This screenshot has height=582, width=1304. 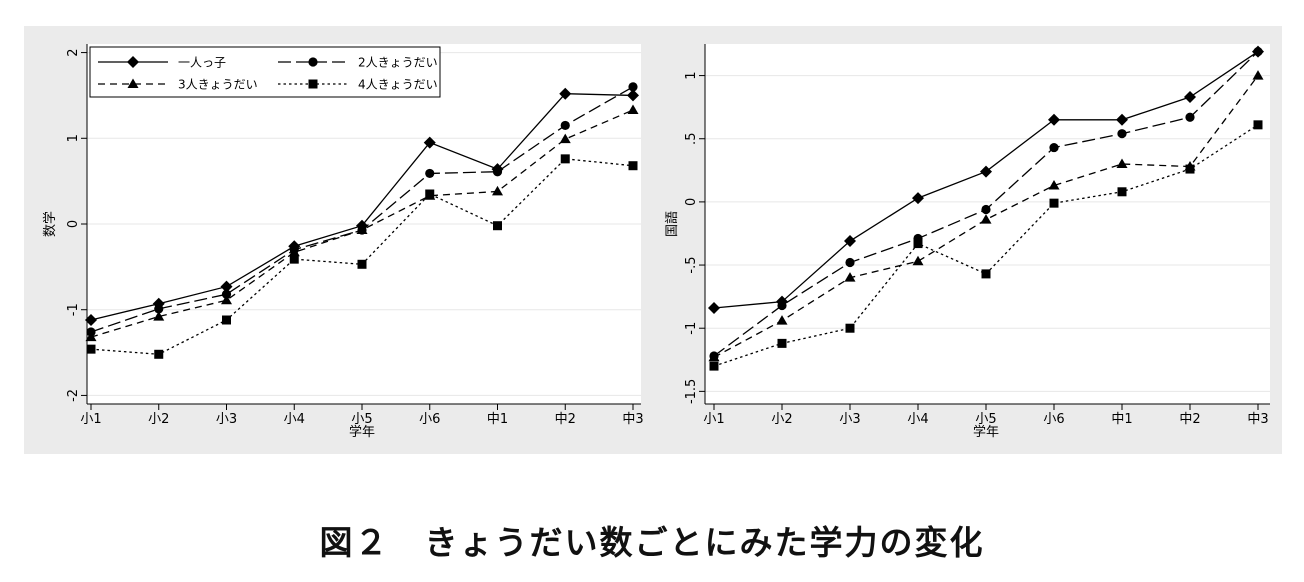 What do you see at coordinates (265, 72) in the screenshot?
I see `legend-box` at bounding box center [265, 72].